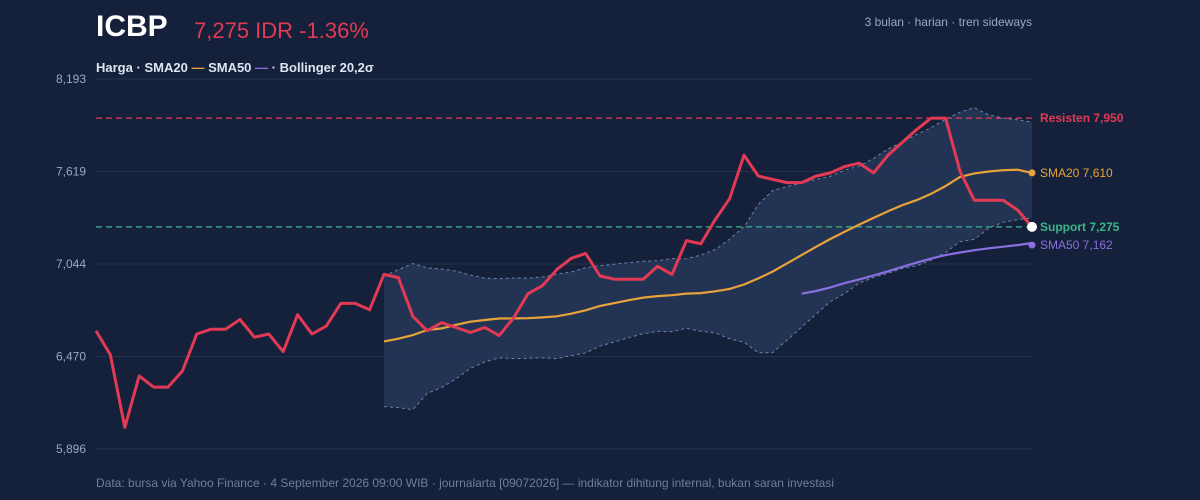  Describe the element at coordinates (262, 67) in the screenshot. I see `legend-sma50-swatch: —` at that location.